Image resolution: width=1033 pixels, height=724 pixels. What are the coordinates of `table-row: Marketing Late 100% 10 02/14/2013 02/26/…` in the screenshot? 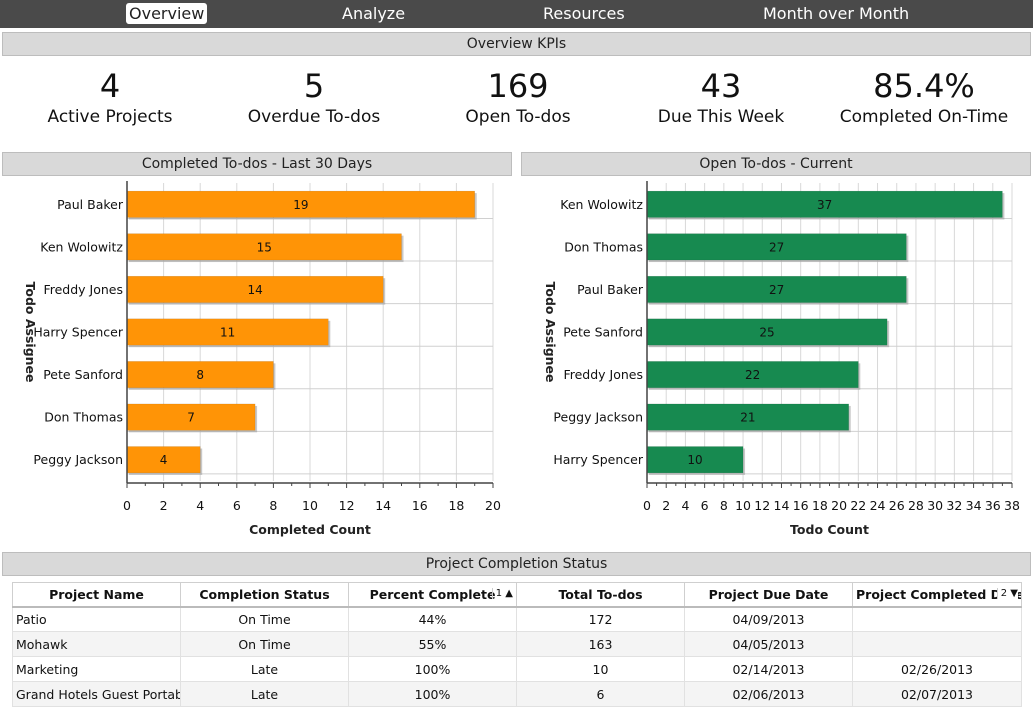 It's located at (517, 669).